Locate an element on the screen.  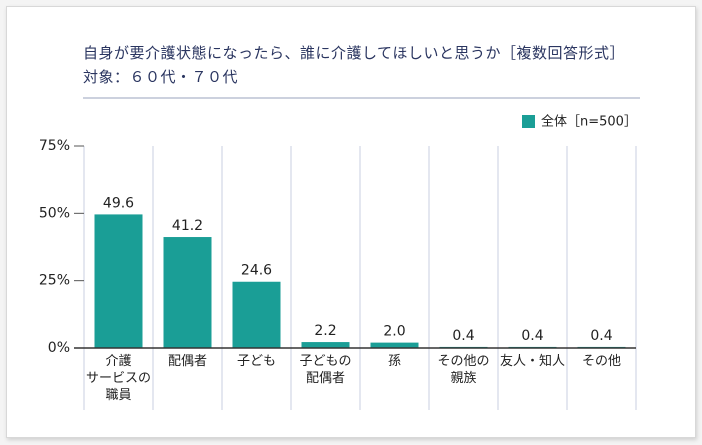
value-label: 2.0 is located at coordinates (394, 332).